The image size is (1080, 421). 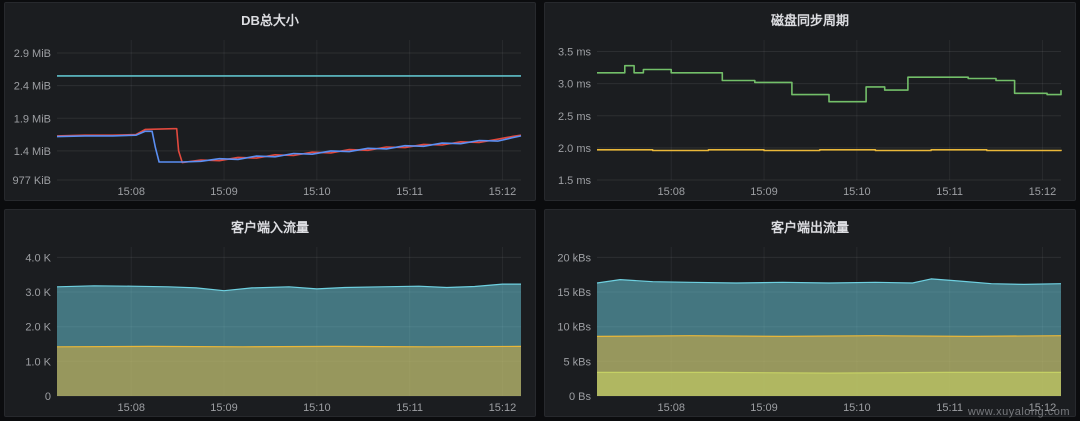 I want to click on svg-text: 3.0 K, so click(x=38, y=293).